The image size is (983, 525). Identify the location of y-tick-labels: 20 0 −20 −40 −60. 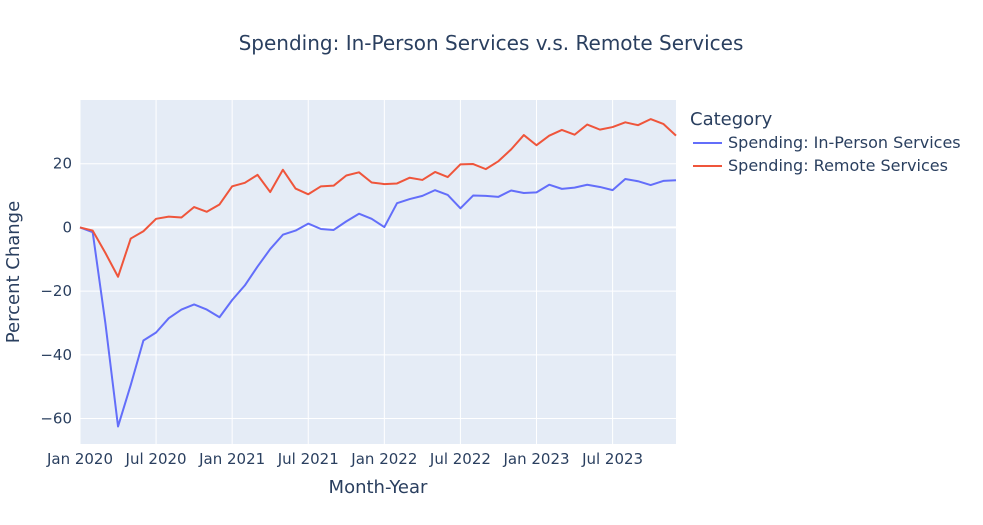
(56, 291).